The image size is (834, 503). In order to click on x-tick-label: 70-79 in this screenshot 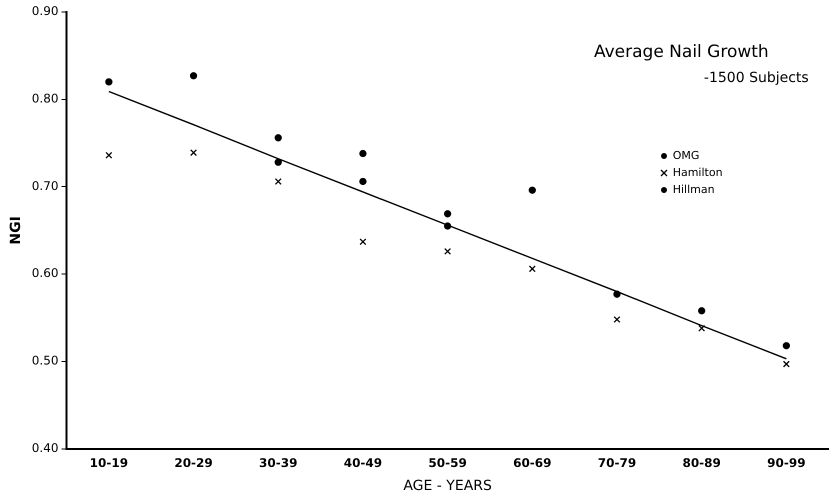, I will do `click(617, 463)`.